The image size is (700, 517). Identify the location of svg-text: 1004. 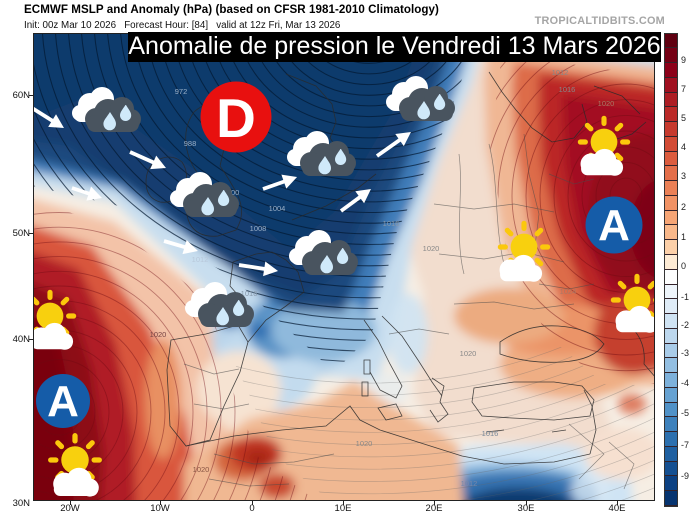
(277, 208).